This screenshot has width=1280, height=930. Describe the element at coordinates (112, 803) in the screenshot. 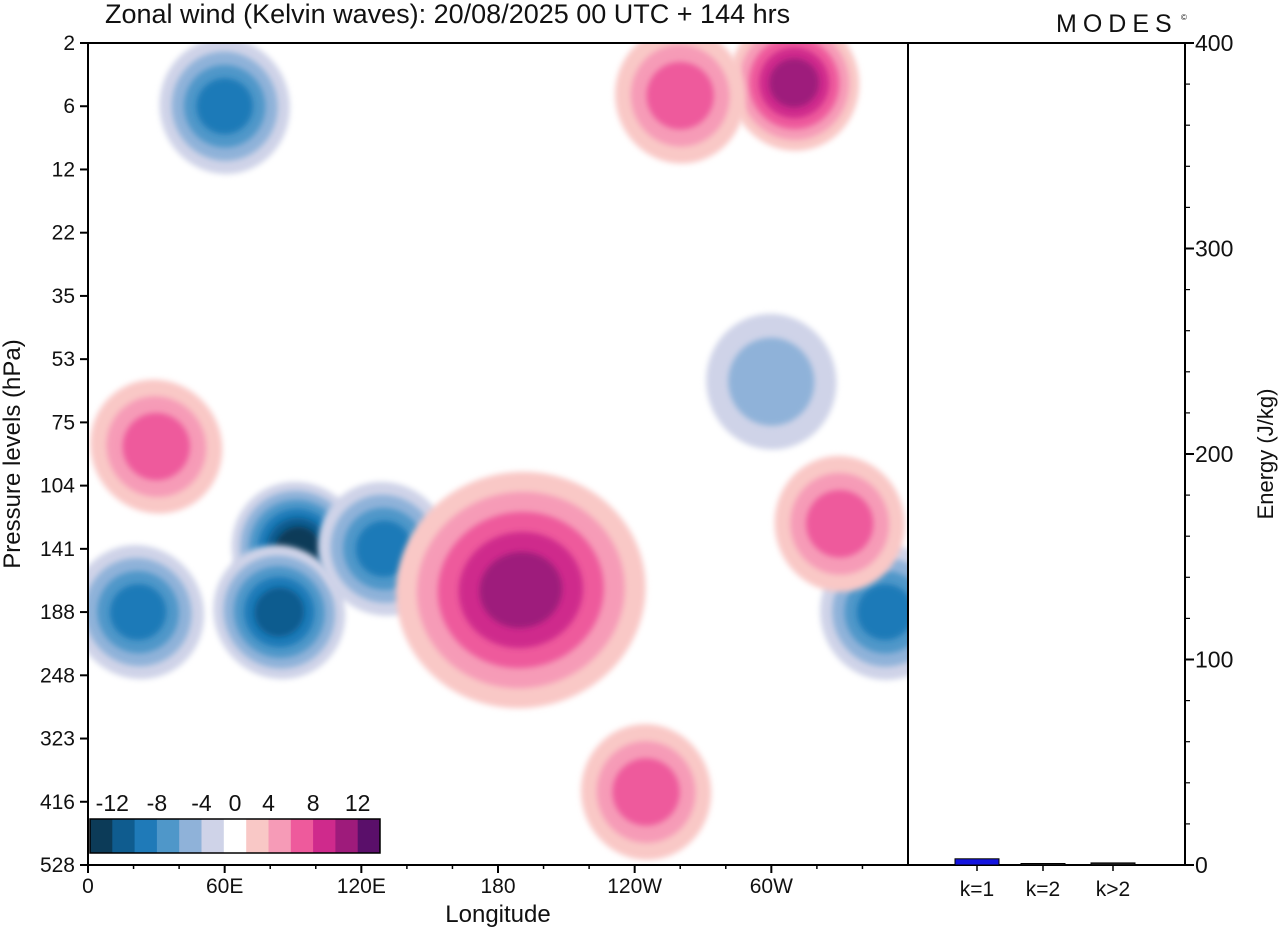

I see `colorbar-label: -12` at that location.